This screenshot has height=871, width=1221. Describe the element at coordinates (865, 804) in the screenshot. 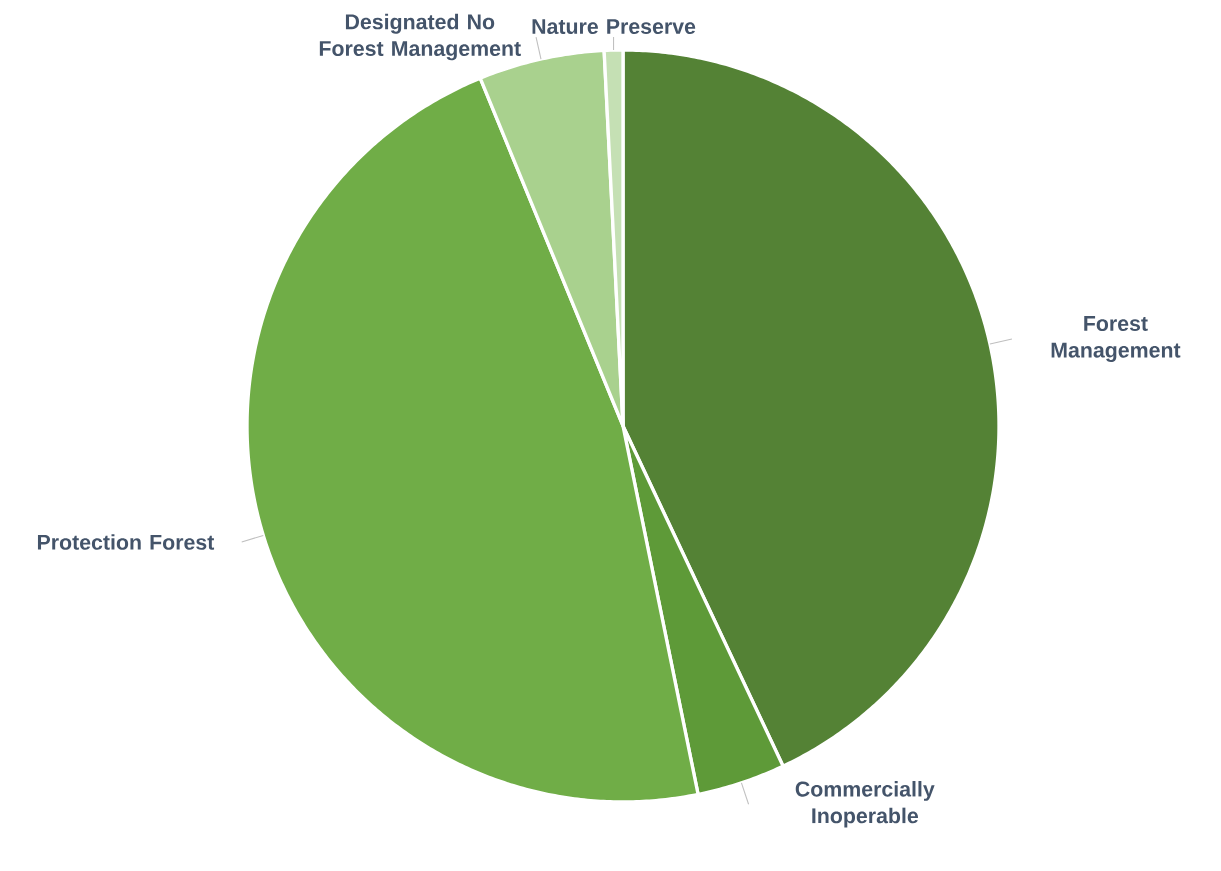

I see `slice-label: Commercially Inoperable` at that location.